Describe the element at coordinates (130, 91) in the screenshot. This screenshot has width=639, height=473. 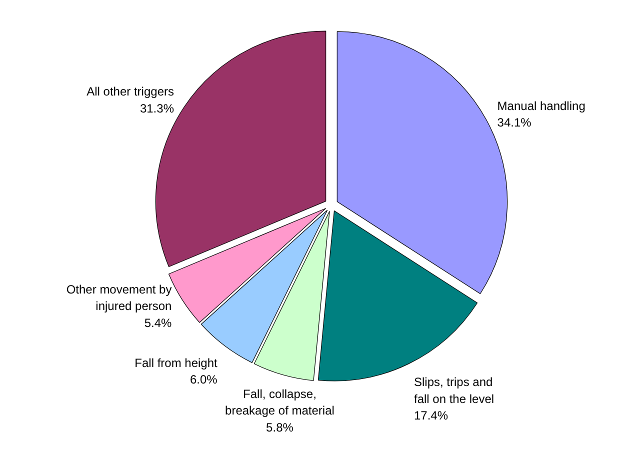
I see `slice-label: All other triggers` at that location.